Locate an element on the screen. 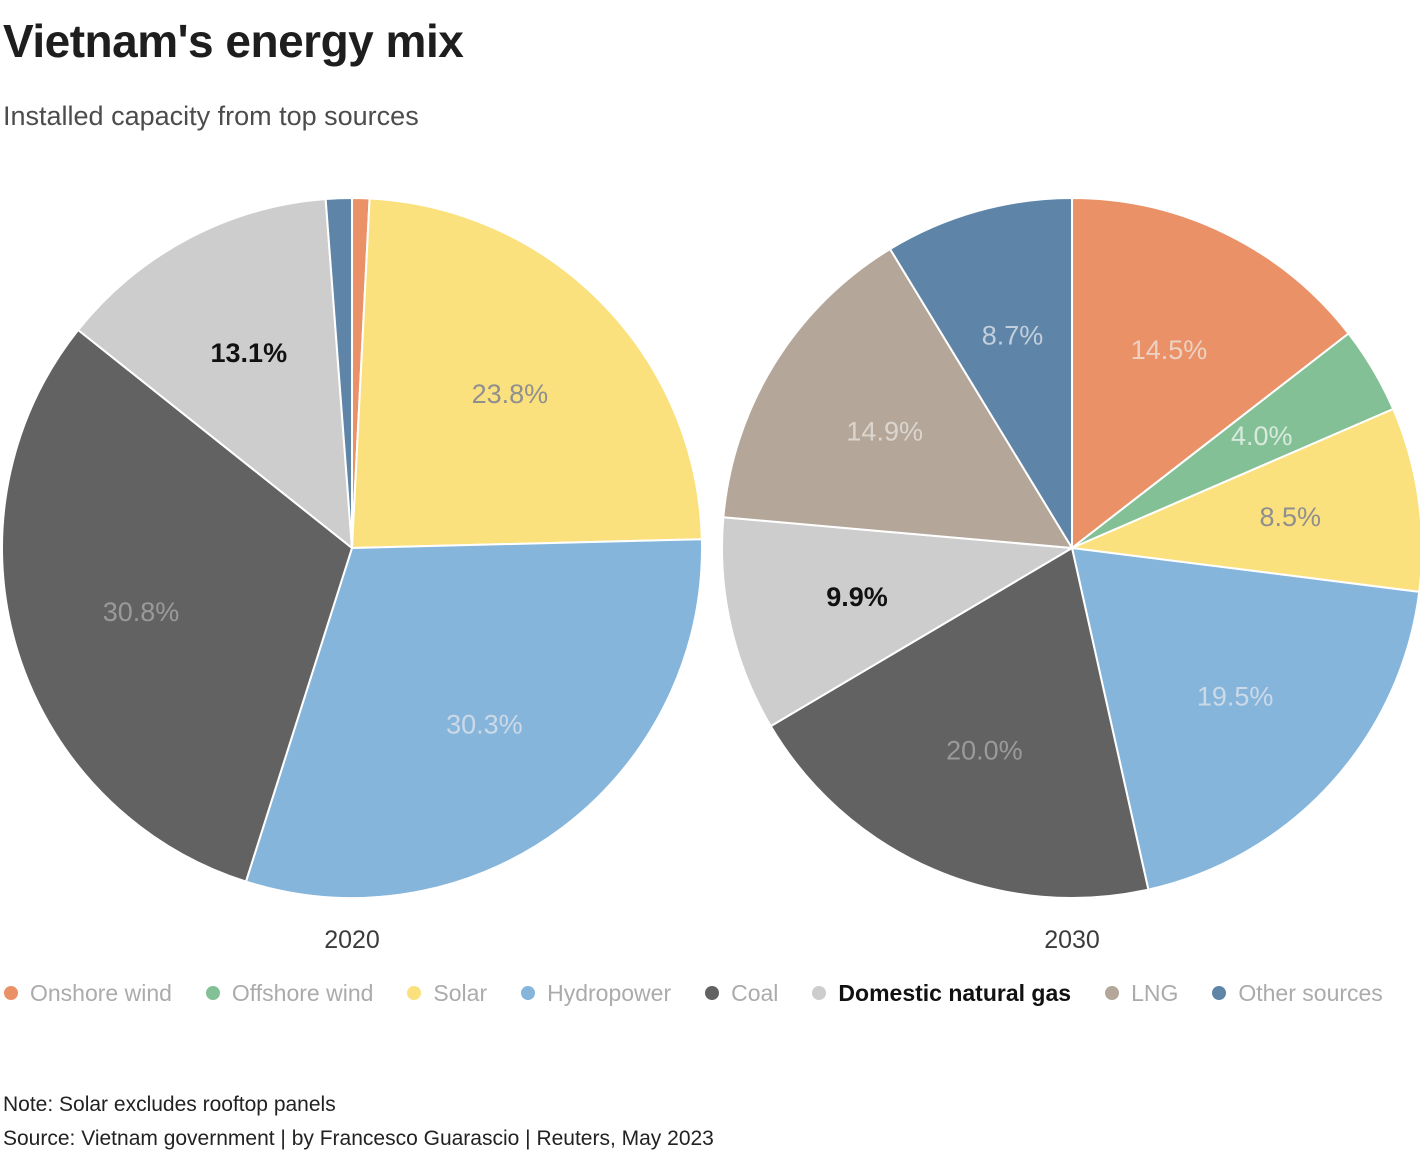 The height and width of the screenshot is (1160, 1420). legend-item-onshore-wind: Onshore wind is located at coordinates (88, 993).